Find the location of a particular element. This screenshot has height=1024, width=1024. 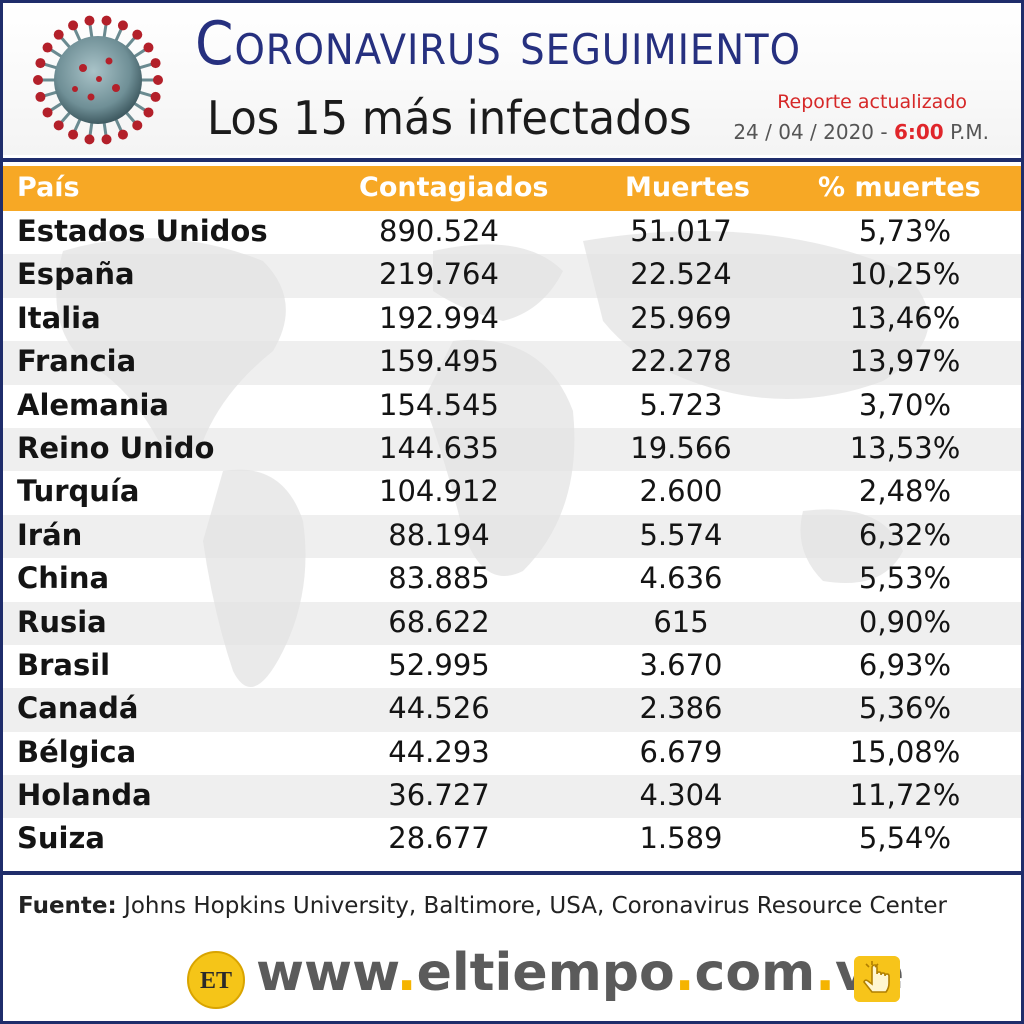

table-header: País Contagiados Muertes % muertes is located at coordinates (512, 188).